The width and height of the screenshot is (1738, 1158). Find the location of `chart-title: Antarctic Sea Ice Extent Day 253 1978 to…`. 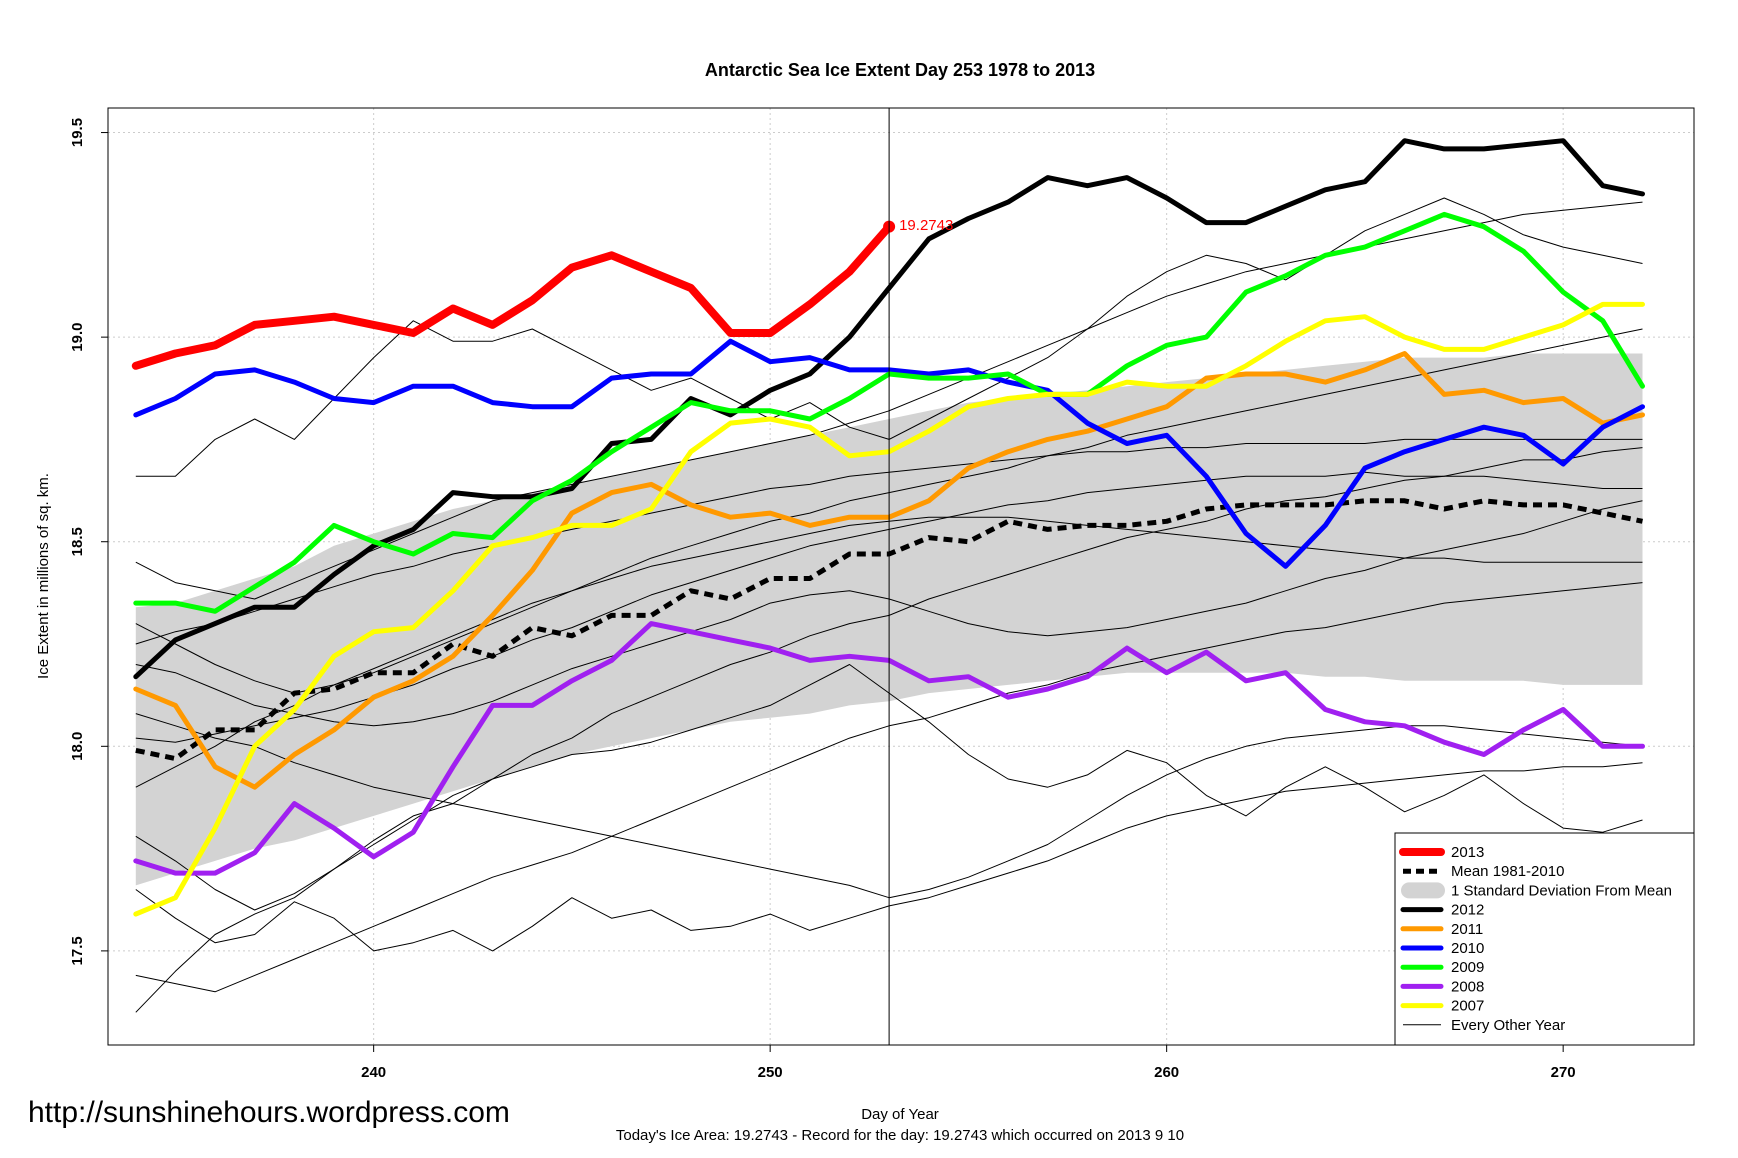

chart-title: Antarctic Sea Ice Extent Day 253 1978 to… is located at coordinates (900, 70).